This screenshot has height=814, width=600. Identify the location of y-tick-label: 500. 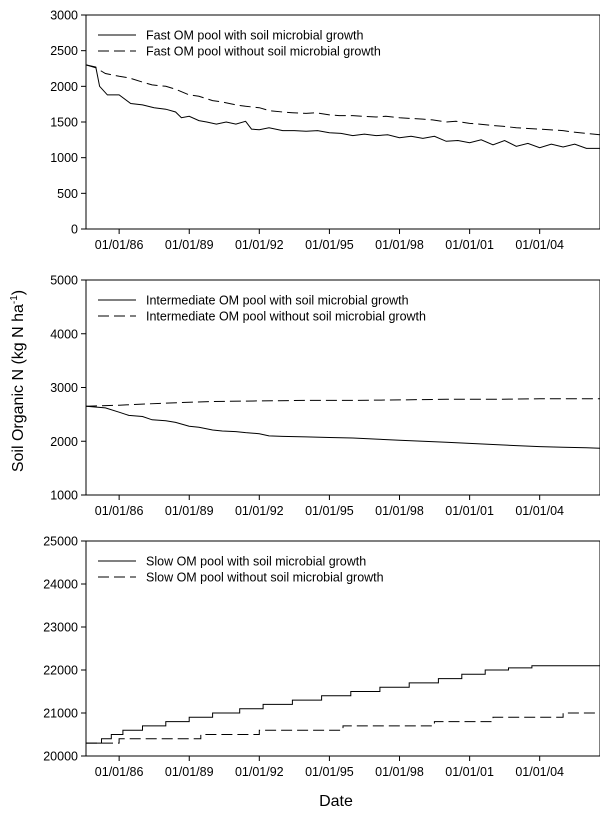
(67, 194).